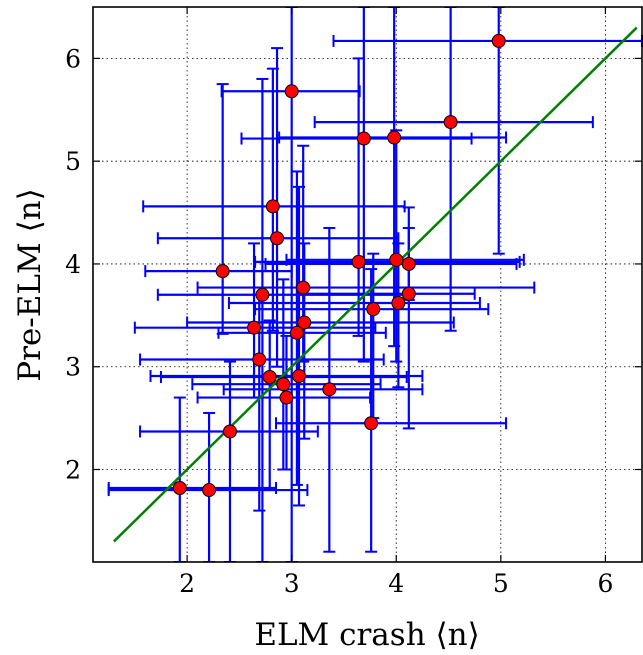 This screenshot has height=655, width=643. What do you see at coordinates (187, 583) in the screenshot?
I see `x-tick-label: 2` at bounding box center [187, 583].